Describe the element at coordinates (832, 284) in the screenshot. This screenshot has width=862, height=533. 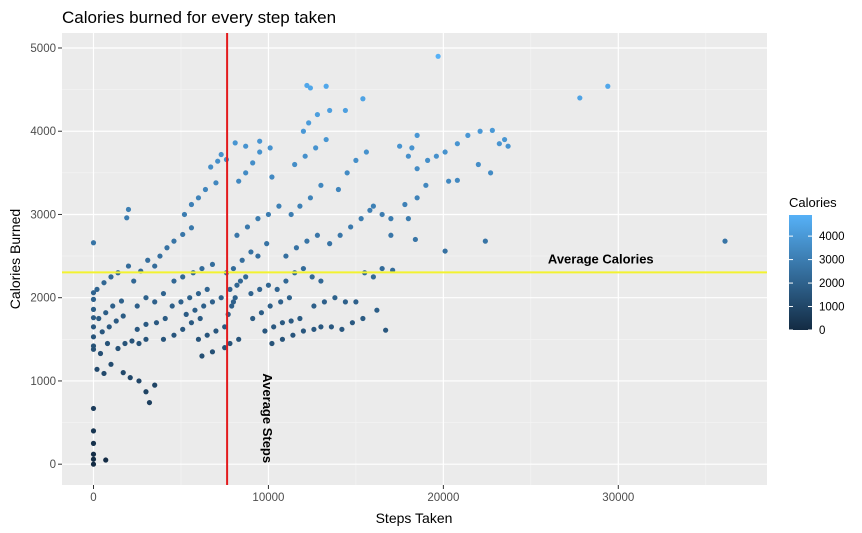
I see `legend-tick-label: 2000` at that location.